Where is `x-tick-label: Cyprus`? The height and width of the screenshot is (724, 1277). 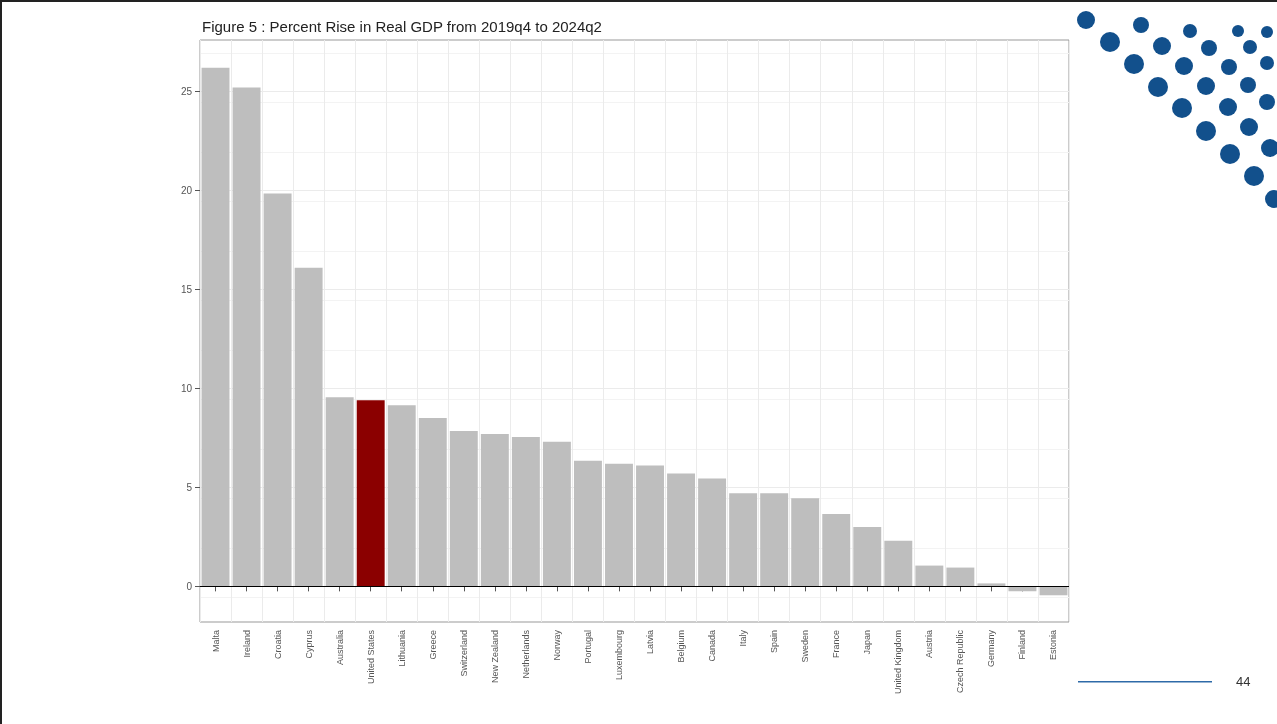
x-tick-label: Cyprus is located at coordinates (308, 644).